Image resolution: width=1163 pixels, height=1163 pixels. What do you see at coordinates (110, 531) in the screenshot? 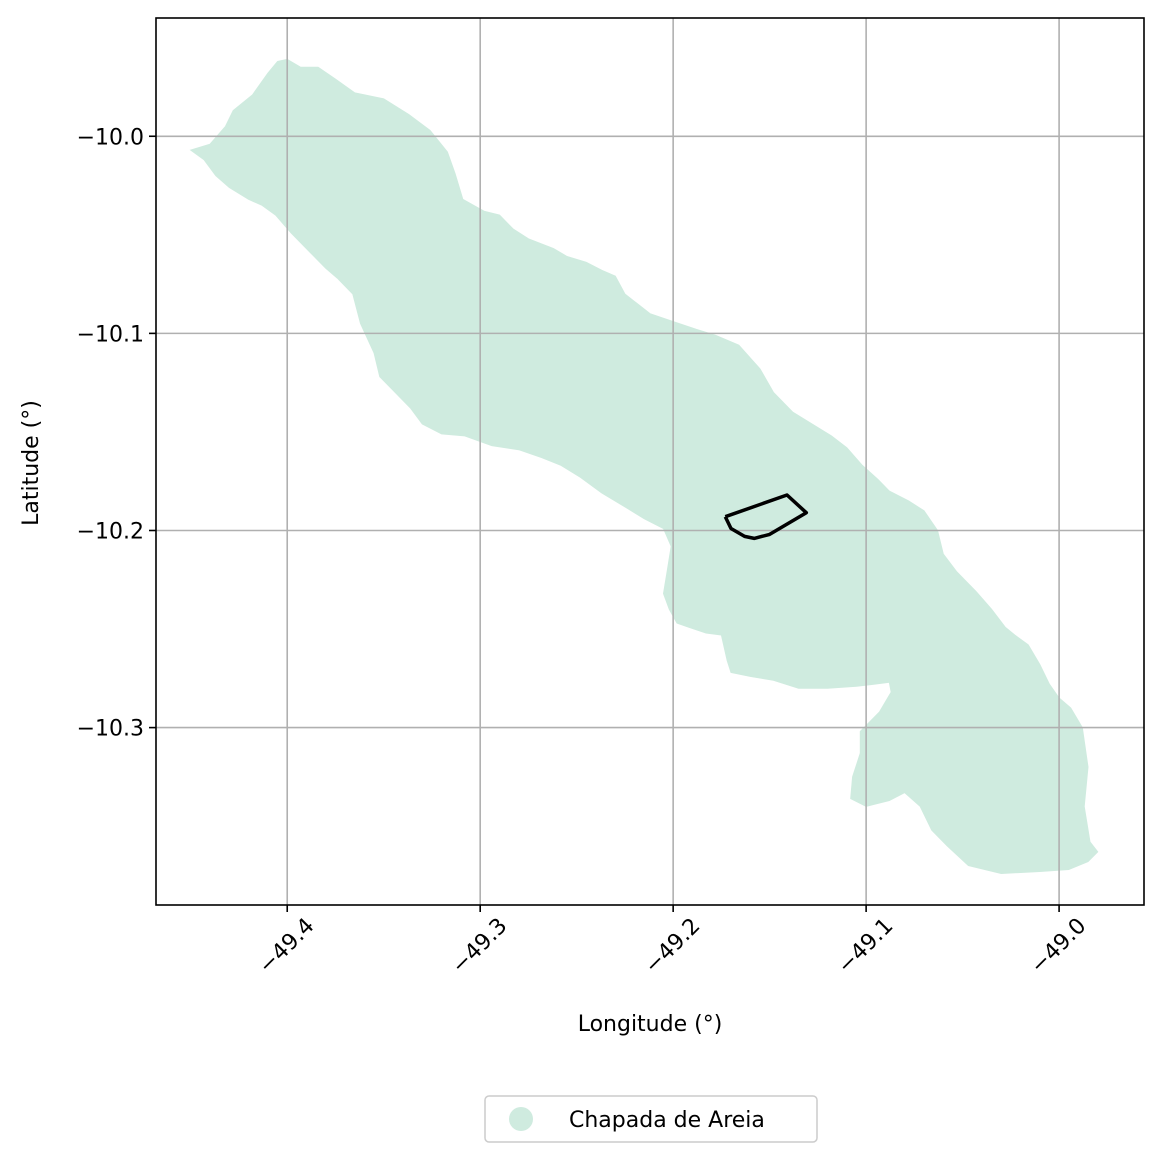
I see `y-tick-label: −10.2` at bounding box center [110, 531].